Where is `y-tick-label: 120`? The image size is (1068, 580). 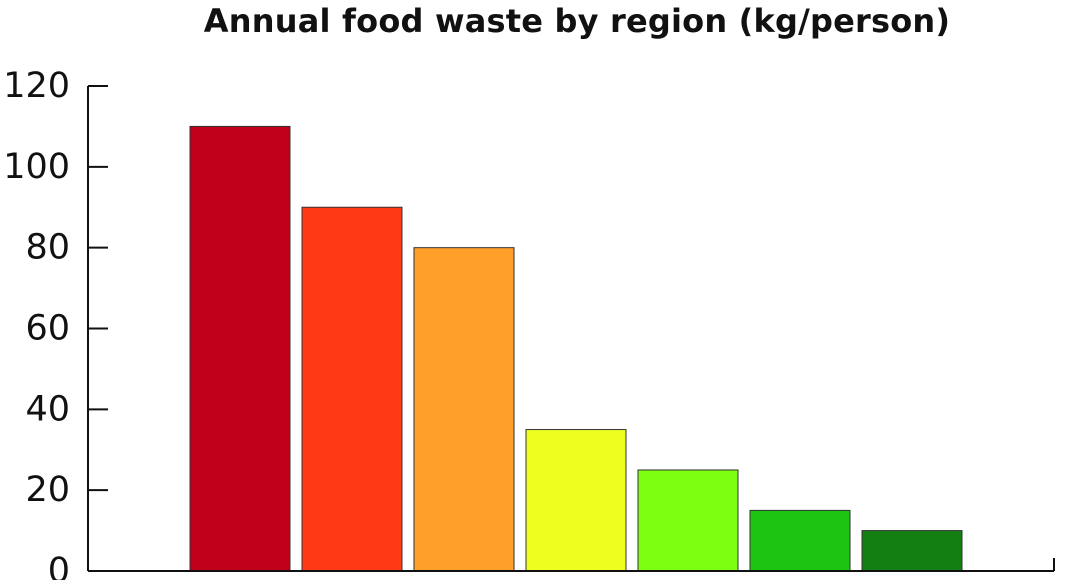 y-tick-label: 120 is located at coordinates (36, 86).